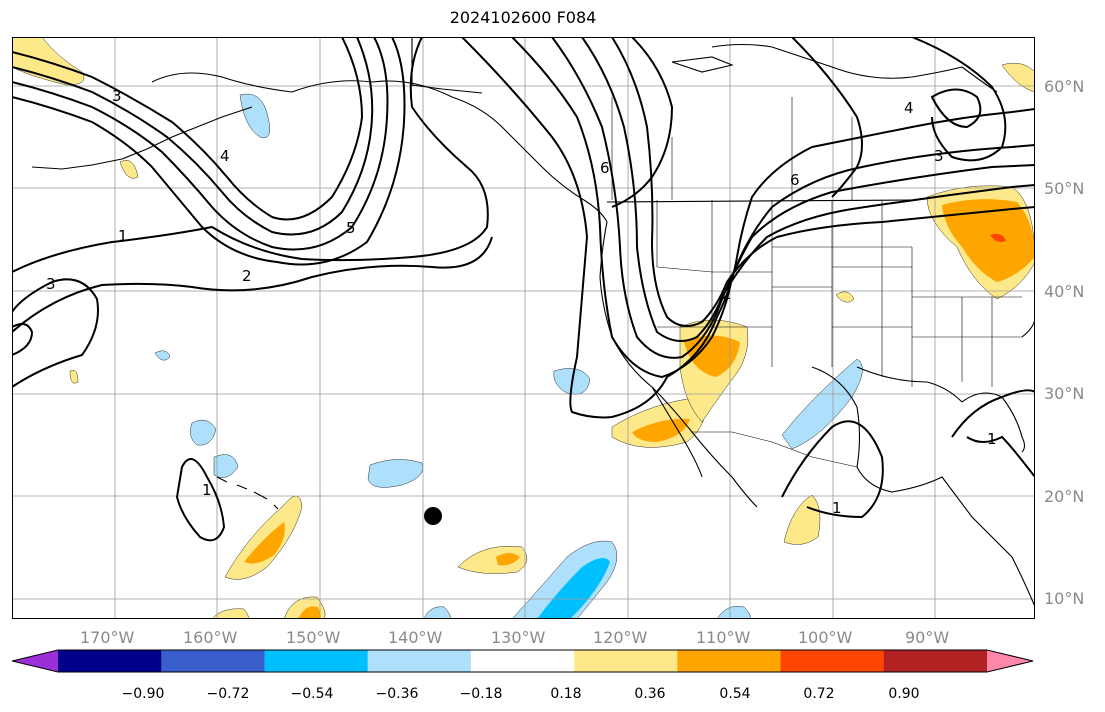 The height and width of the screenshot is (712, 1105). I want to click on alaska-coast, so click(379, 147).